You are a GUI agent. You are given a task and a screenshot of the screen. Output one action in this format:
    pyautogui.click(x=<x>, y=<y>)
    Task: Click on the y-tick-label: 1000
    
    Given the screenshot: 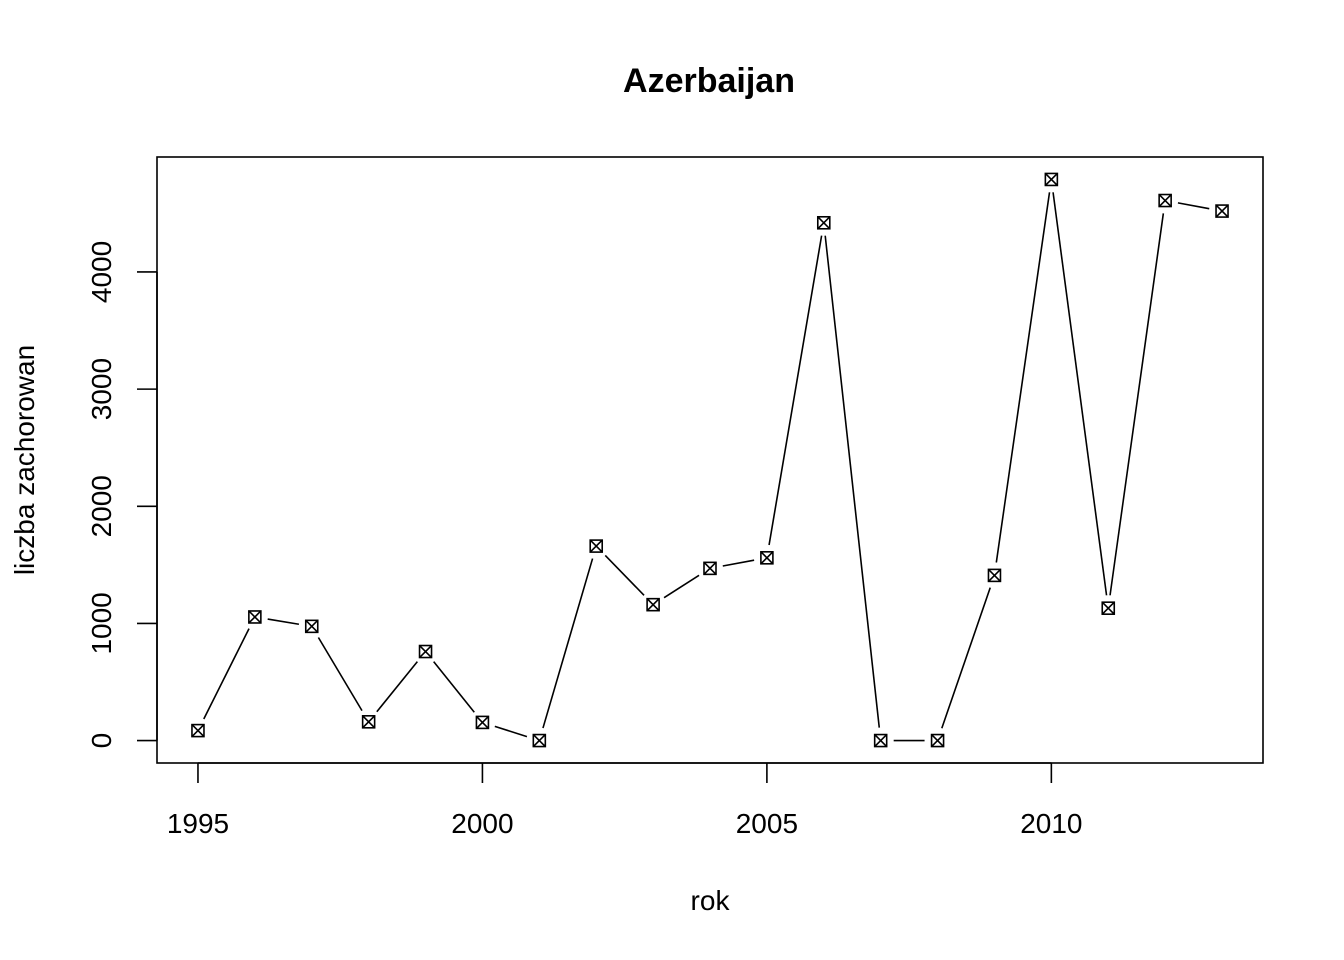 What is the action you would take?
    pyautogui.click(x=101, y=623)
    